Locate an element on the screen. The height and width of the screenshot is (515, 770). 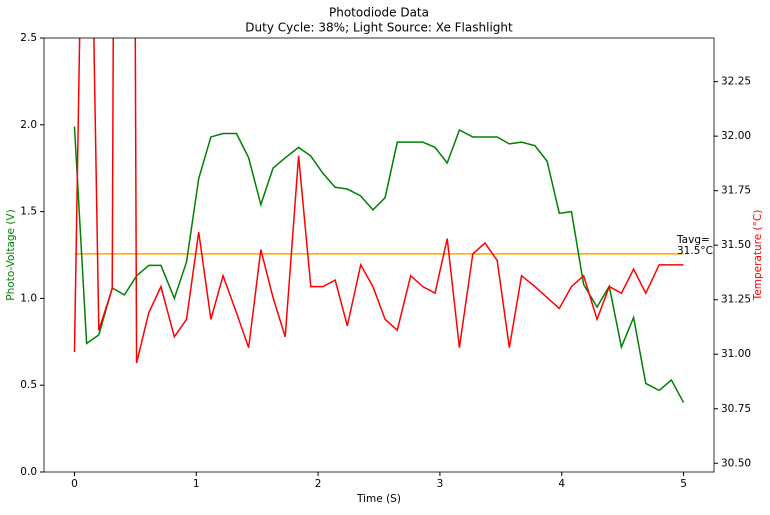
x-tick-label: 5 is located at coordinates (683, 484).